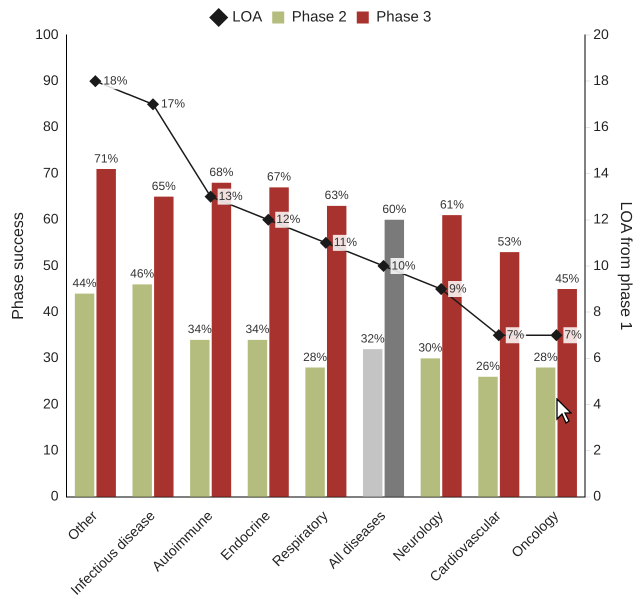  What do you see at coordinates (597, 403) in the screenshot?
I see `y2-tick-label: 4` at bounding box center [597, 403].